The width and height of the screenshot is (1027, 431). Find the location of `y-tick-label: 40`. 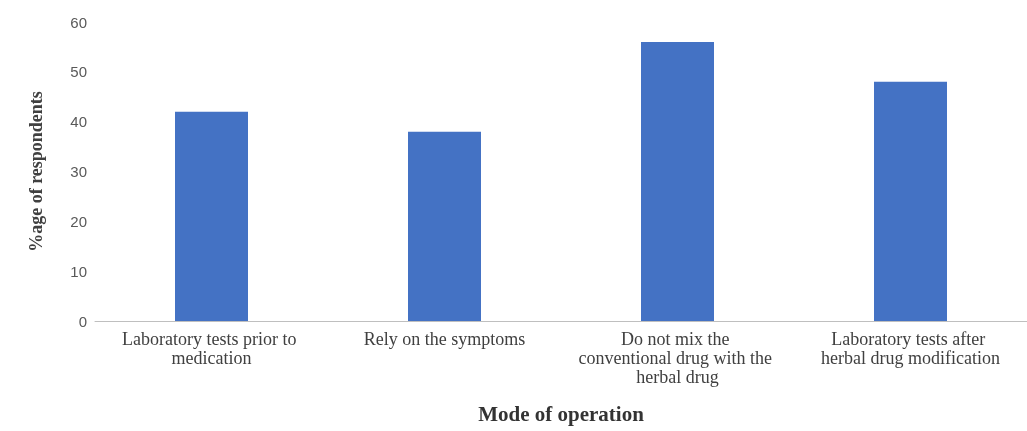

y-tick-label: 40 is located at coordinates (78, 122).